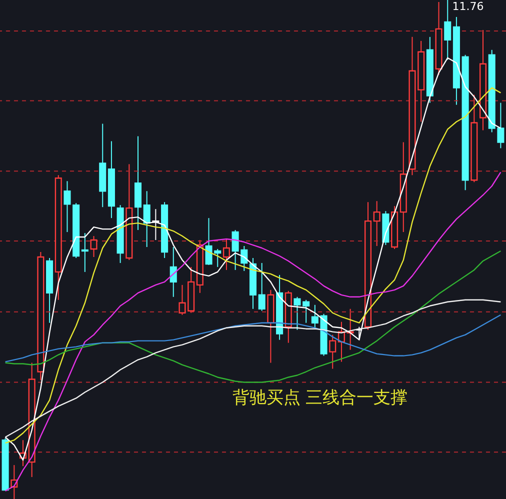  I want to click on annotation: 11.76, so click(468, 6).